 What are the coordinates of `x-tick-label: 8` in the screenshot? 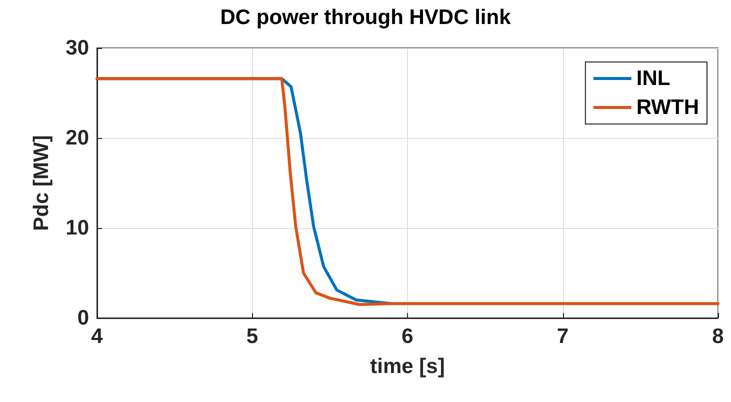 It's located at (718, 336).